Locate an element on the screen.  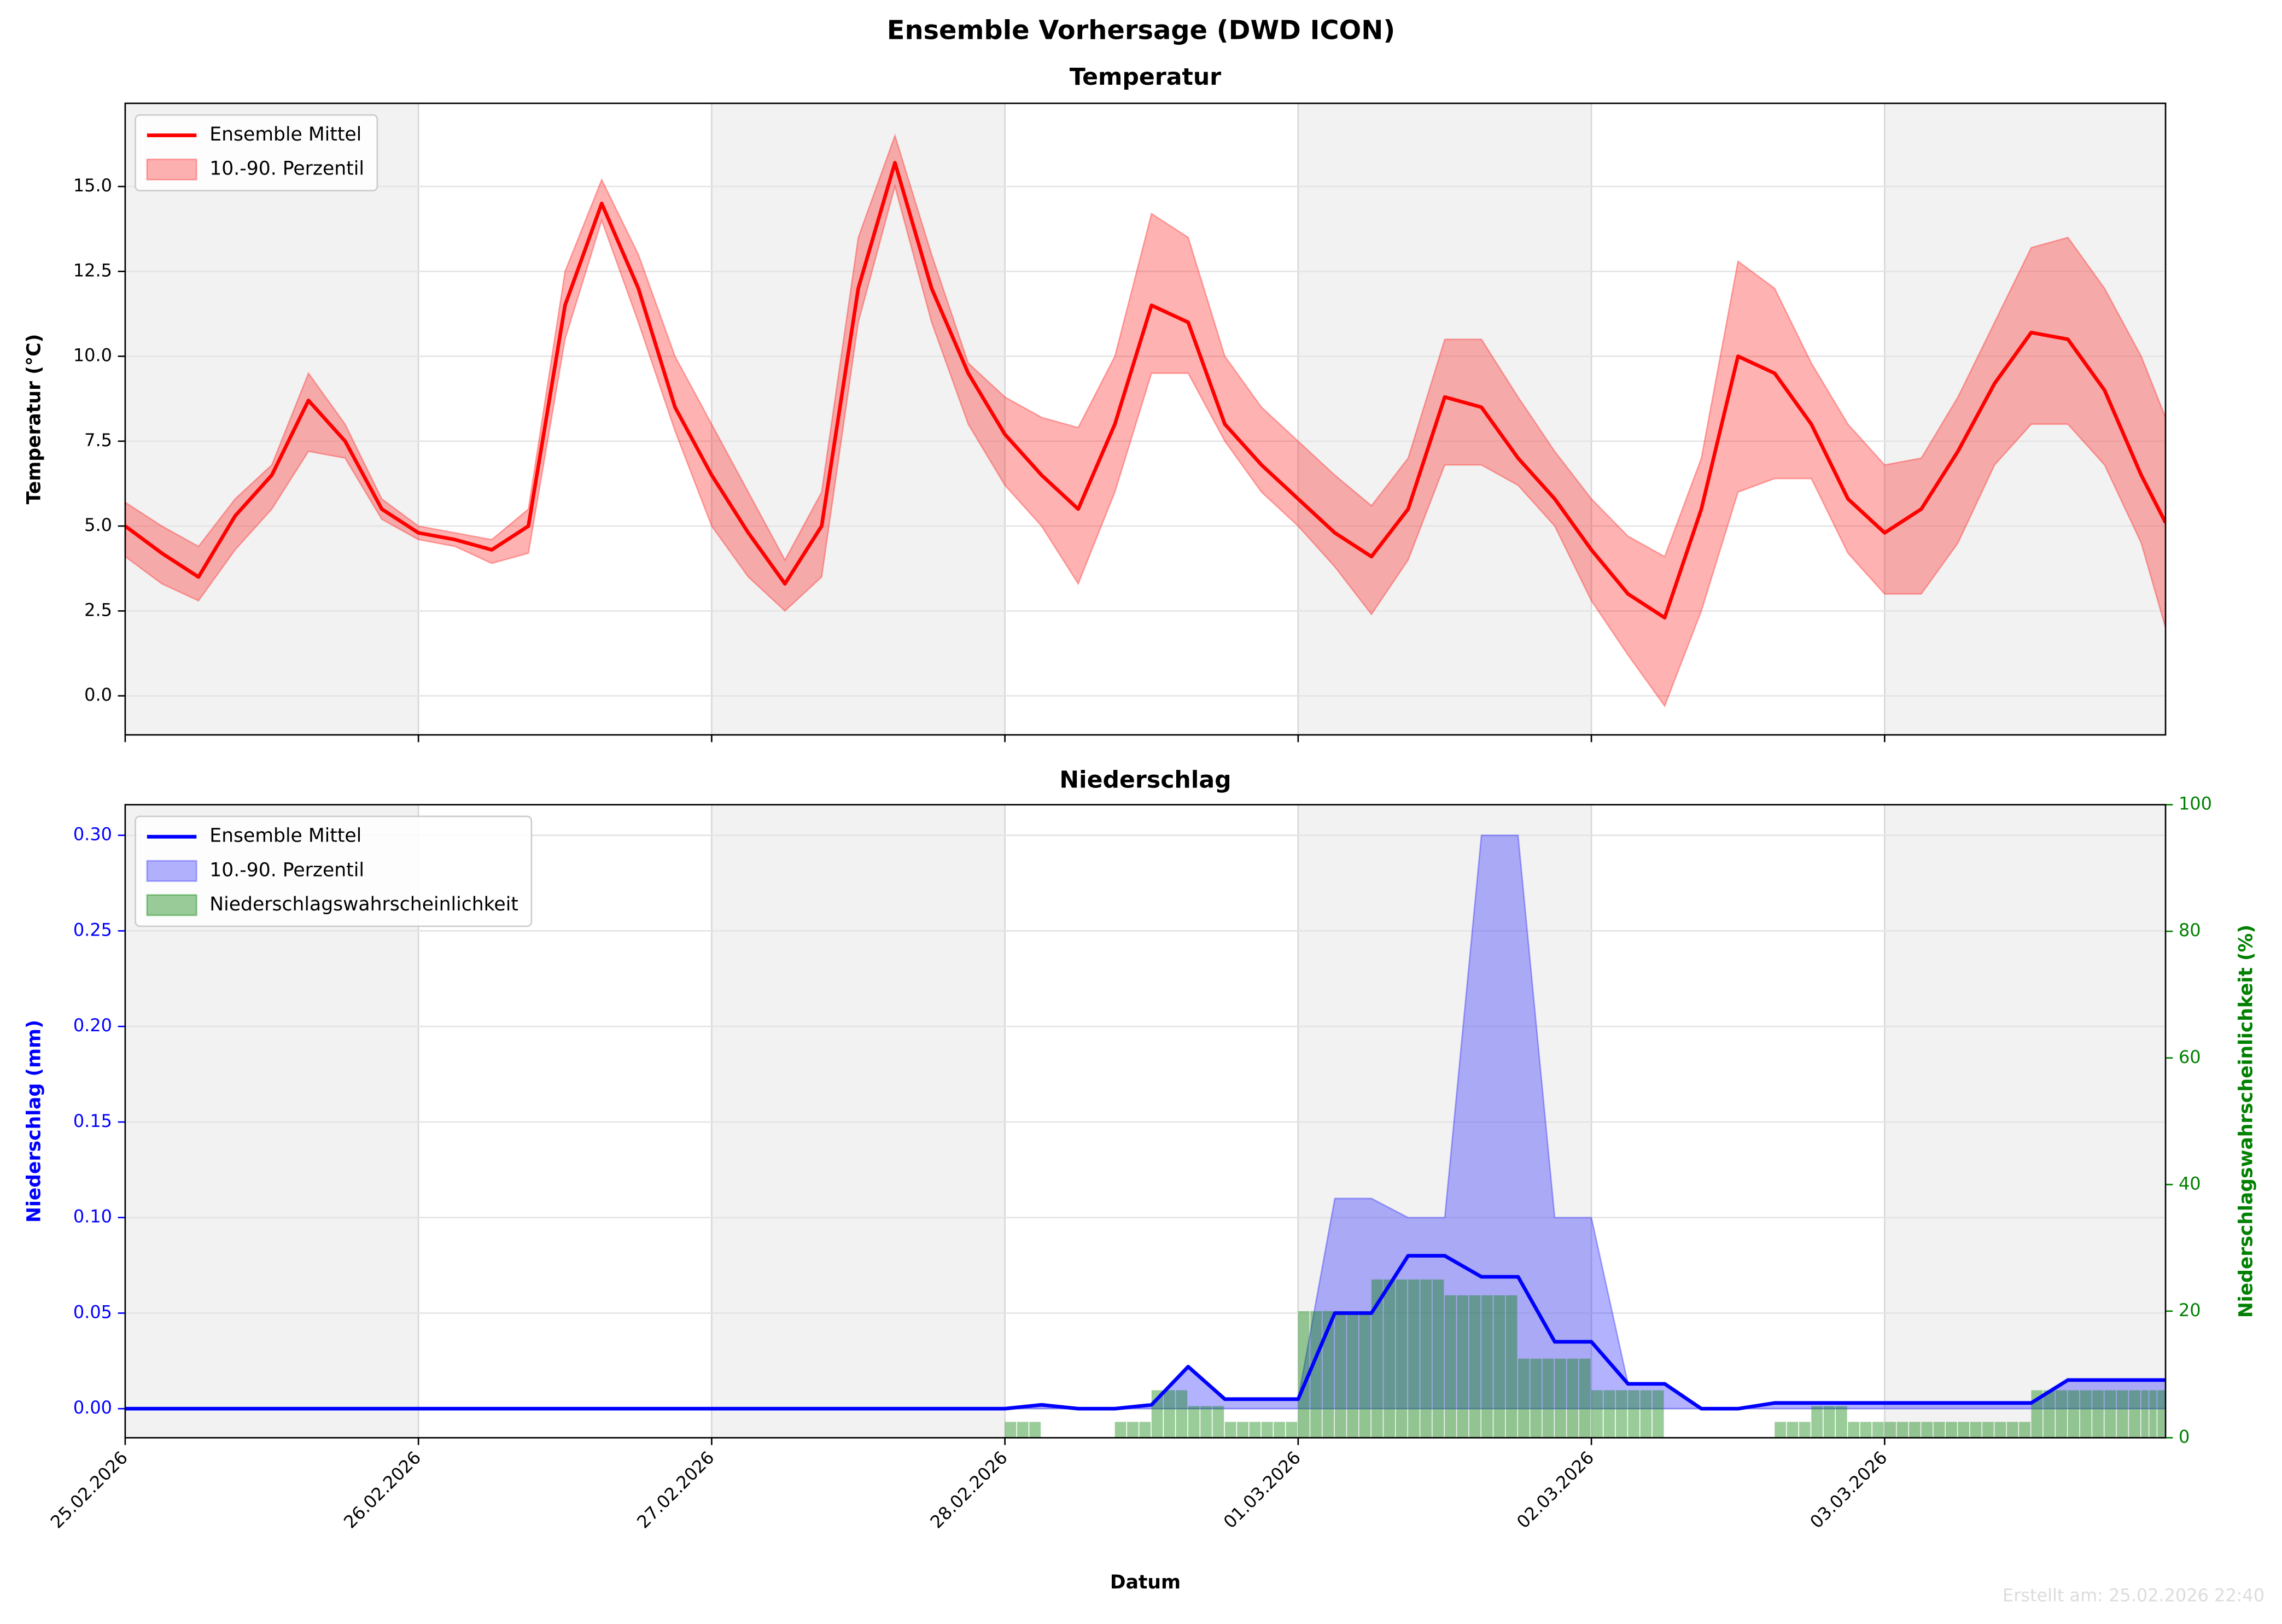
panel-title: Temperatur is located at coordinates (1146, 77).